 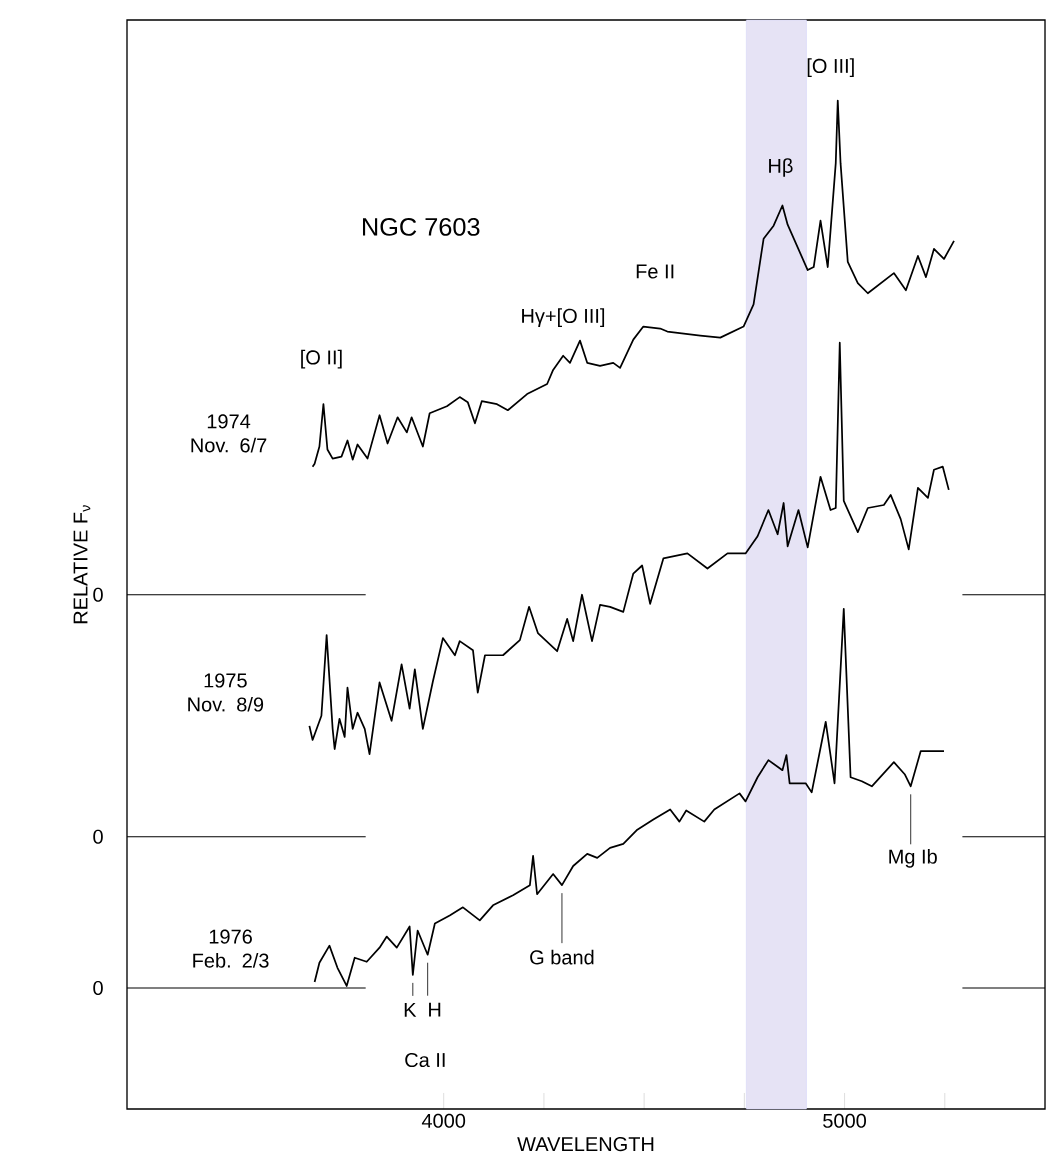 I want to click on annotation: K, so click(x=410, y=1010).